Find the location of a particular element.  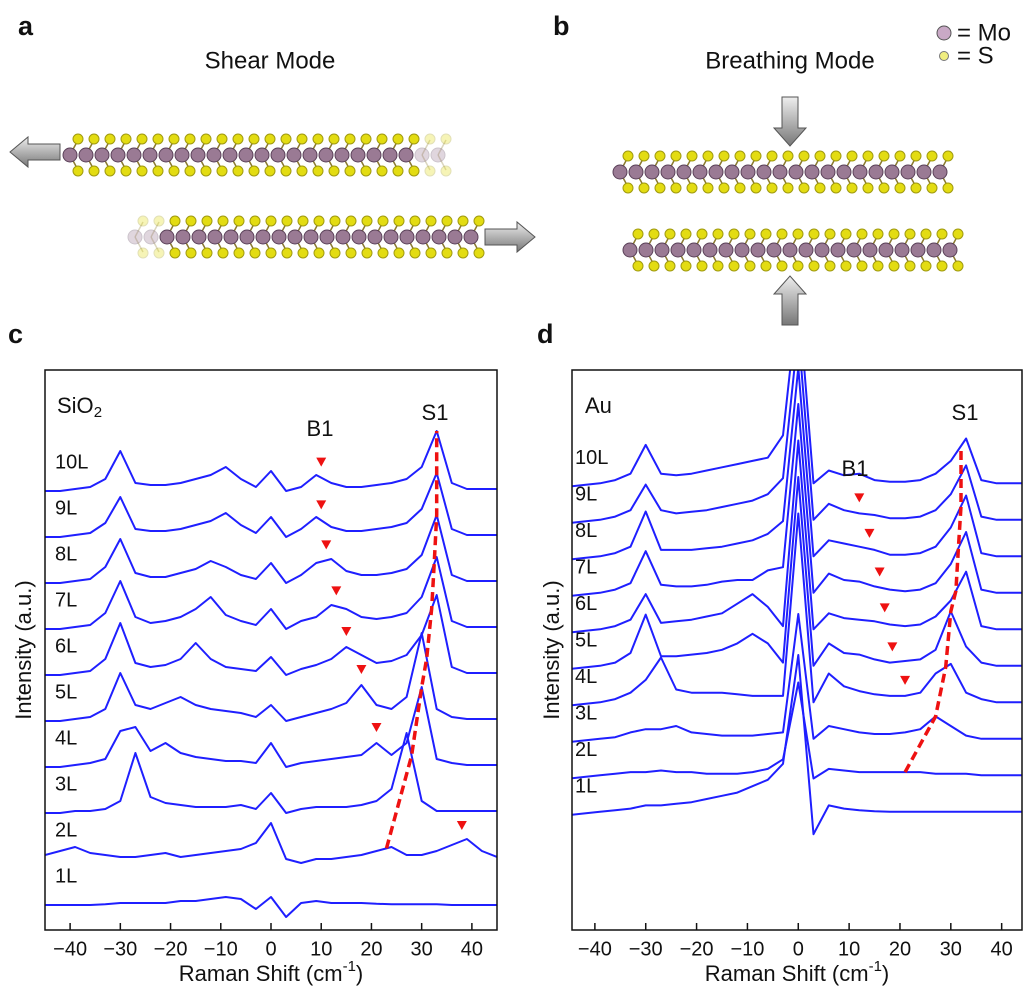

layer-label: 10L is located at coordinates (591, 458).